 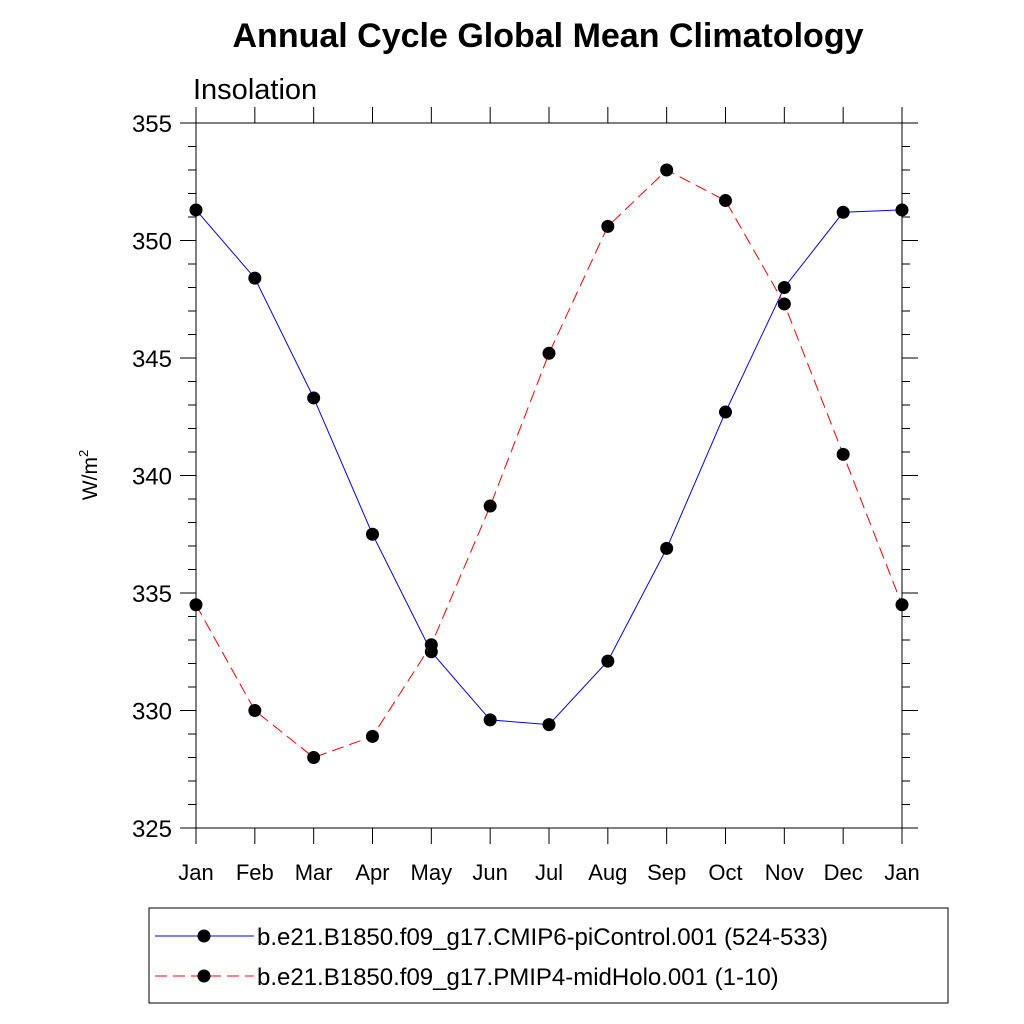 What do you see at coordinates (255, 872) in the screenshot?
I see `x-tick-label: Feb` at bounding box center [255, 872].